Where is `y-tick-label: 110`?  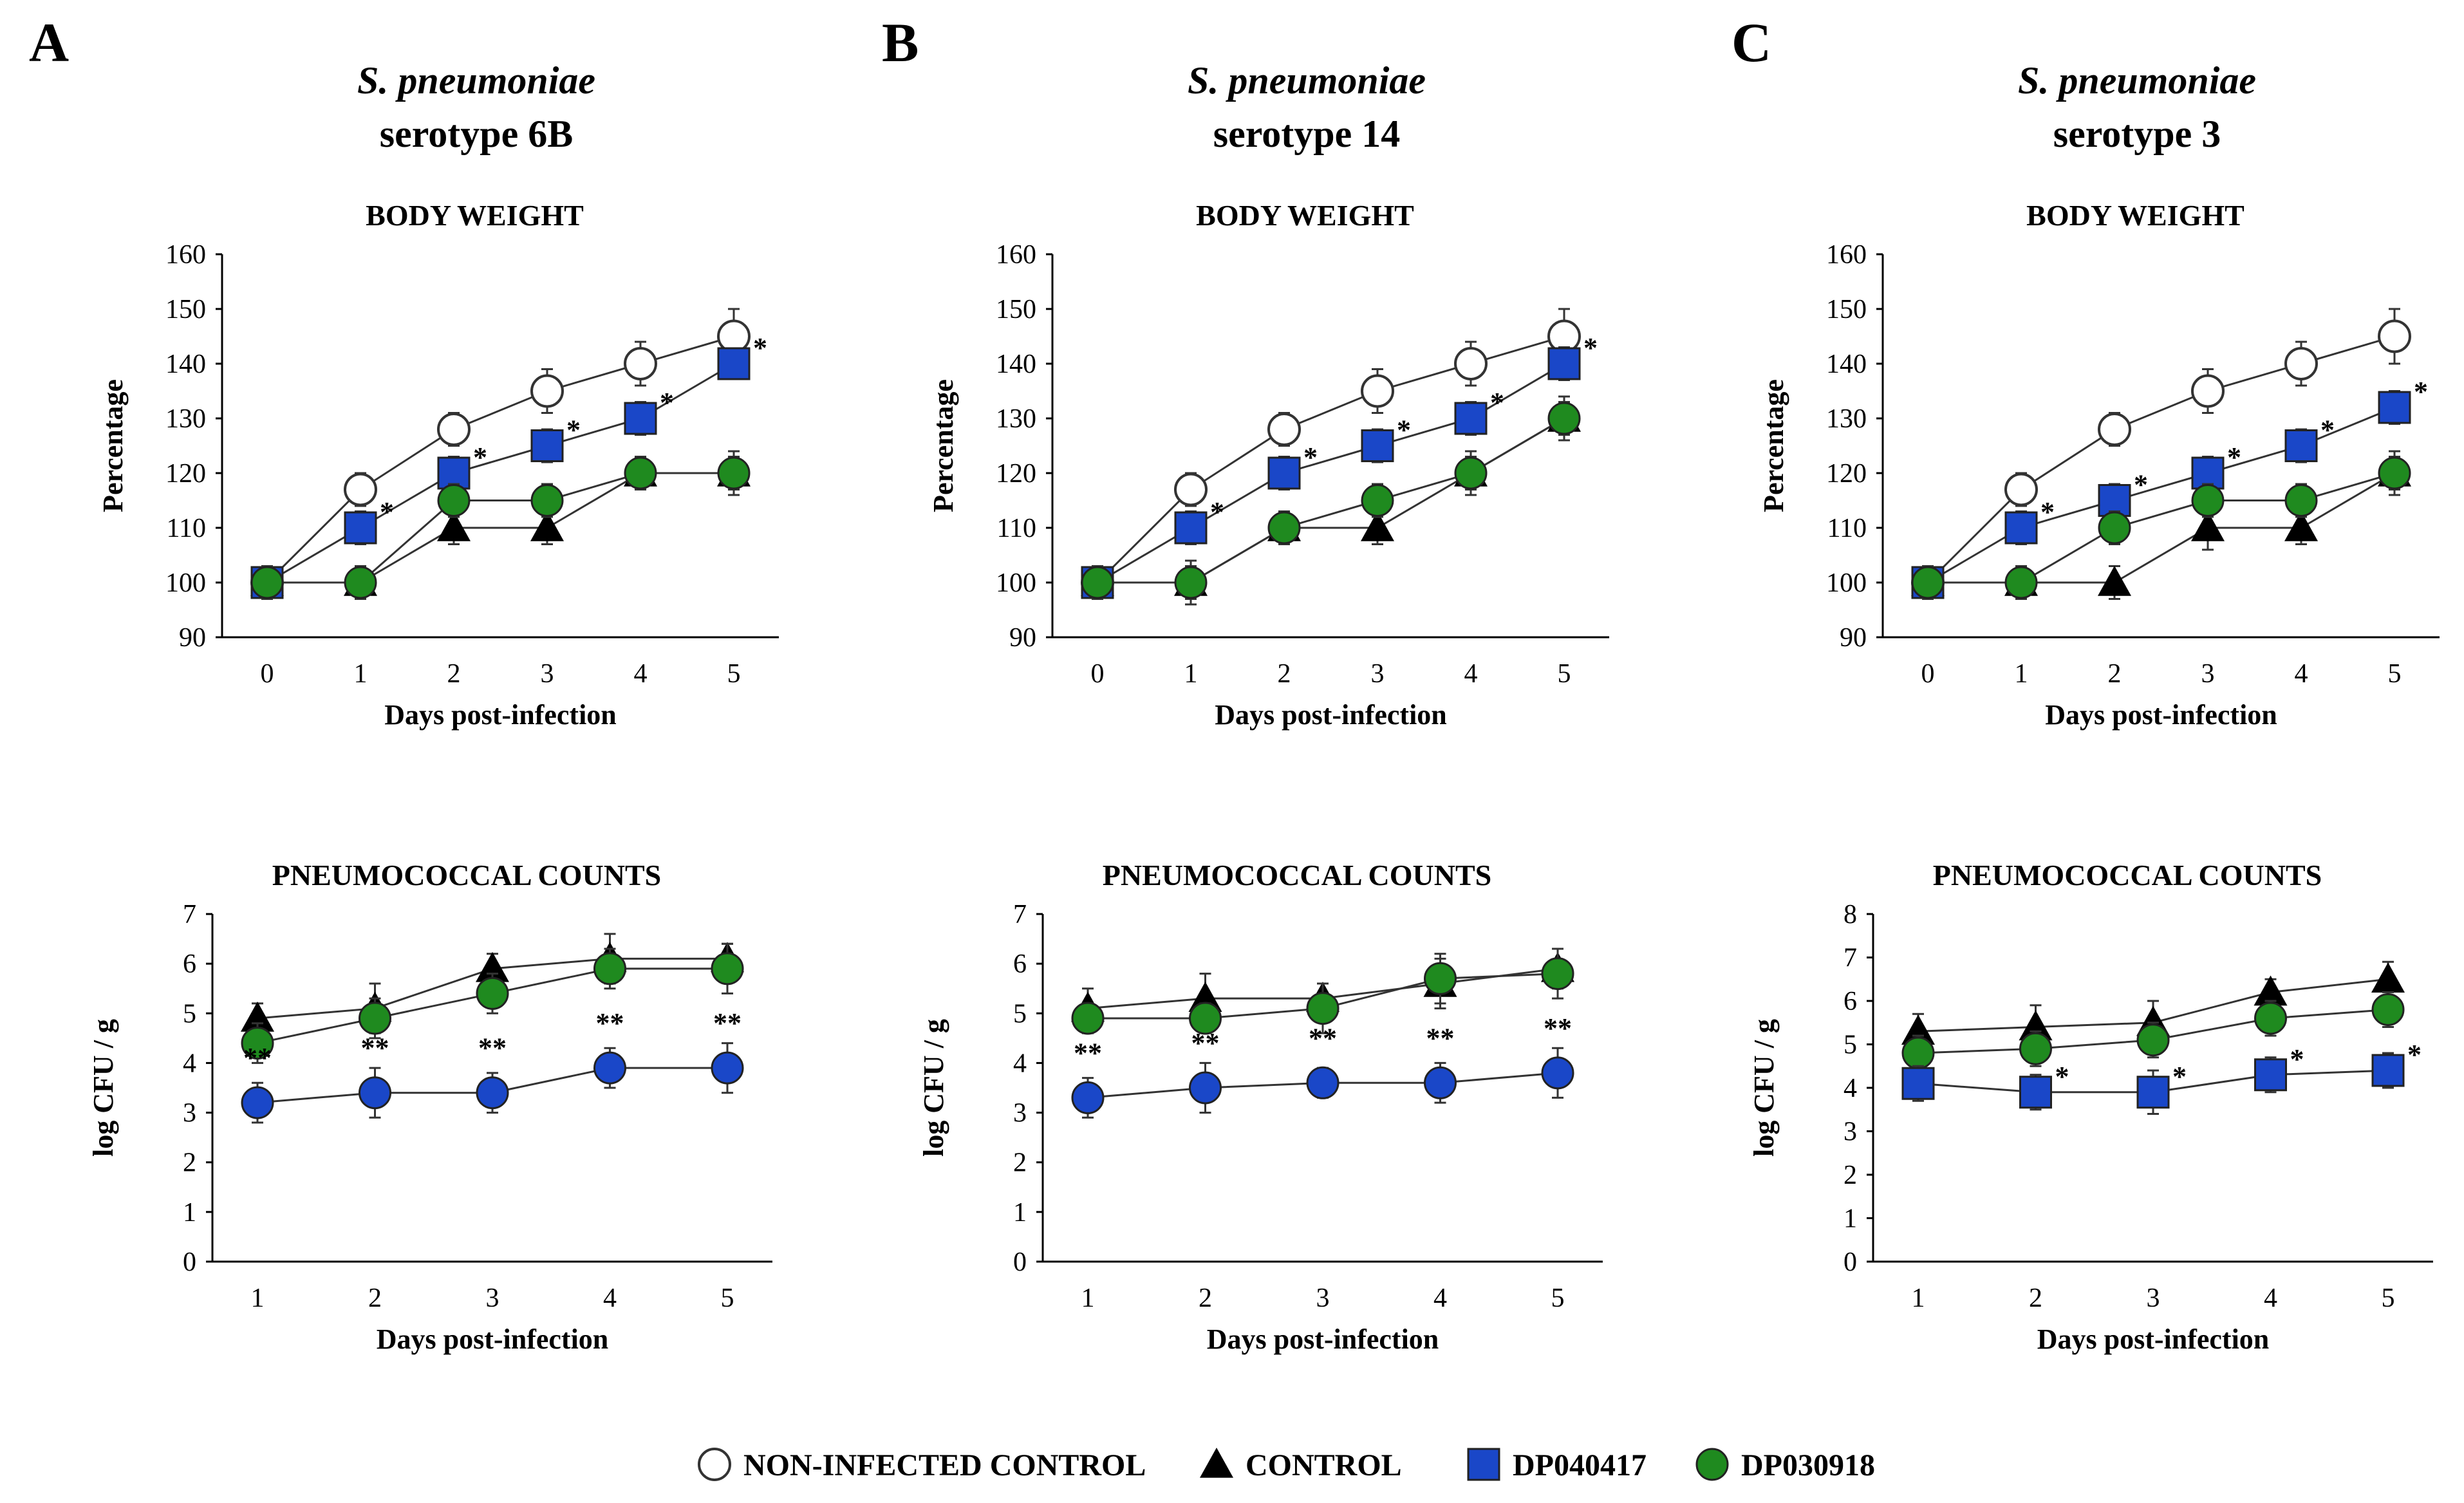
y-tick-label: 110 is located at coordinates (1847, 528).